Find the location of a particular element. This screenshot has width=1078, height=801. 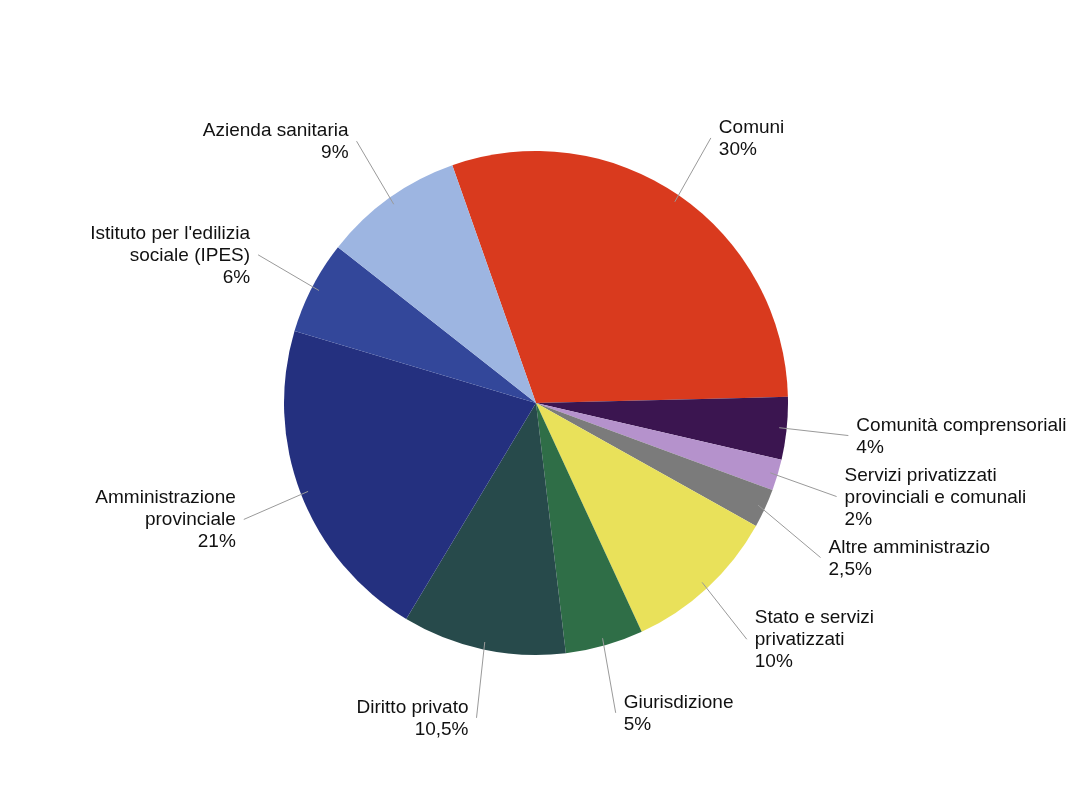

slice-label: Altre amministrazio is located at coordinates (909, 546).